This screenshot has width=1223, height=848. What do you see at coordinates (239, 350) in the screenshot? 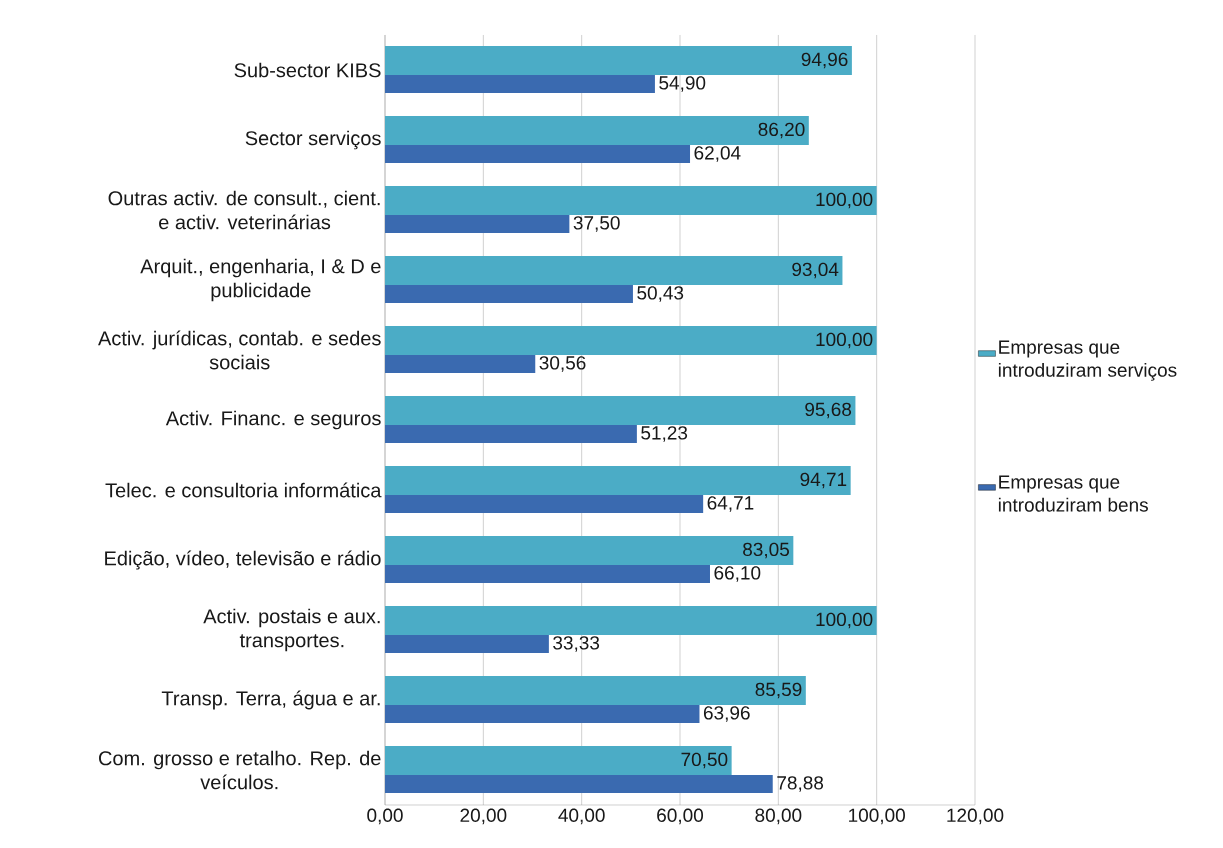
I see `y-tick-label: Activ. jurídicas, contab. e sedes sociais` at bounding box center [239, 350].